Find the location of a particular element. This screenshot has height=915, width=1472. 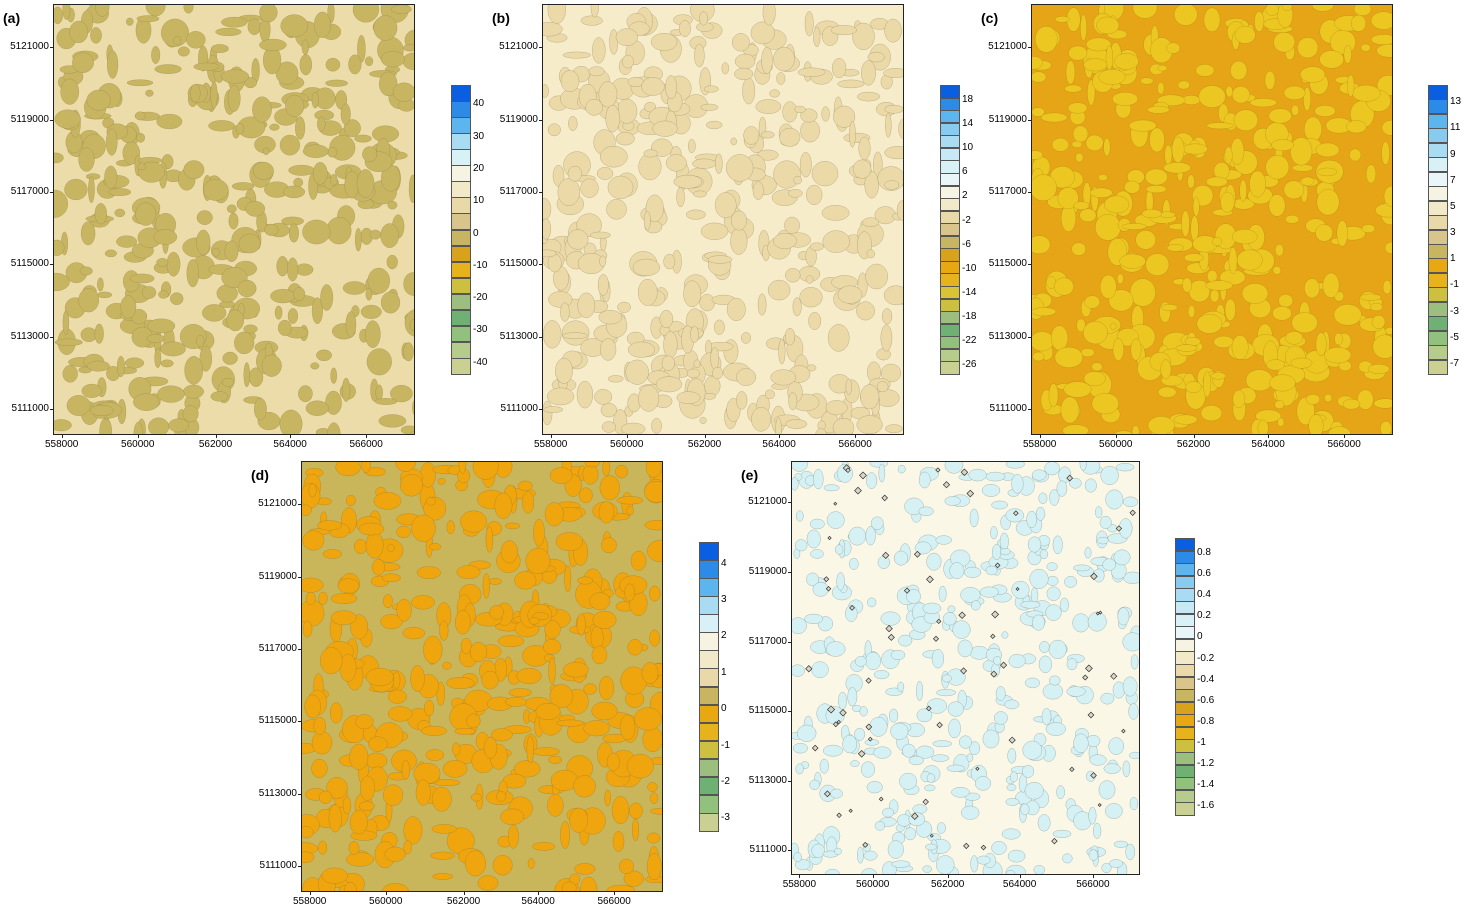

legend-label: 0.2 is located at coordinates (1204, 616).